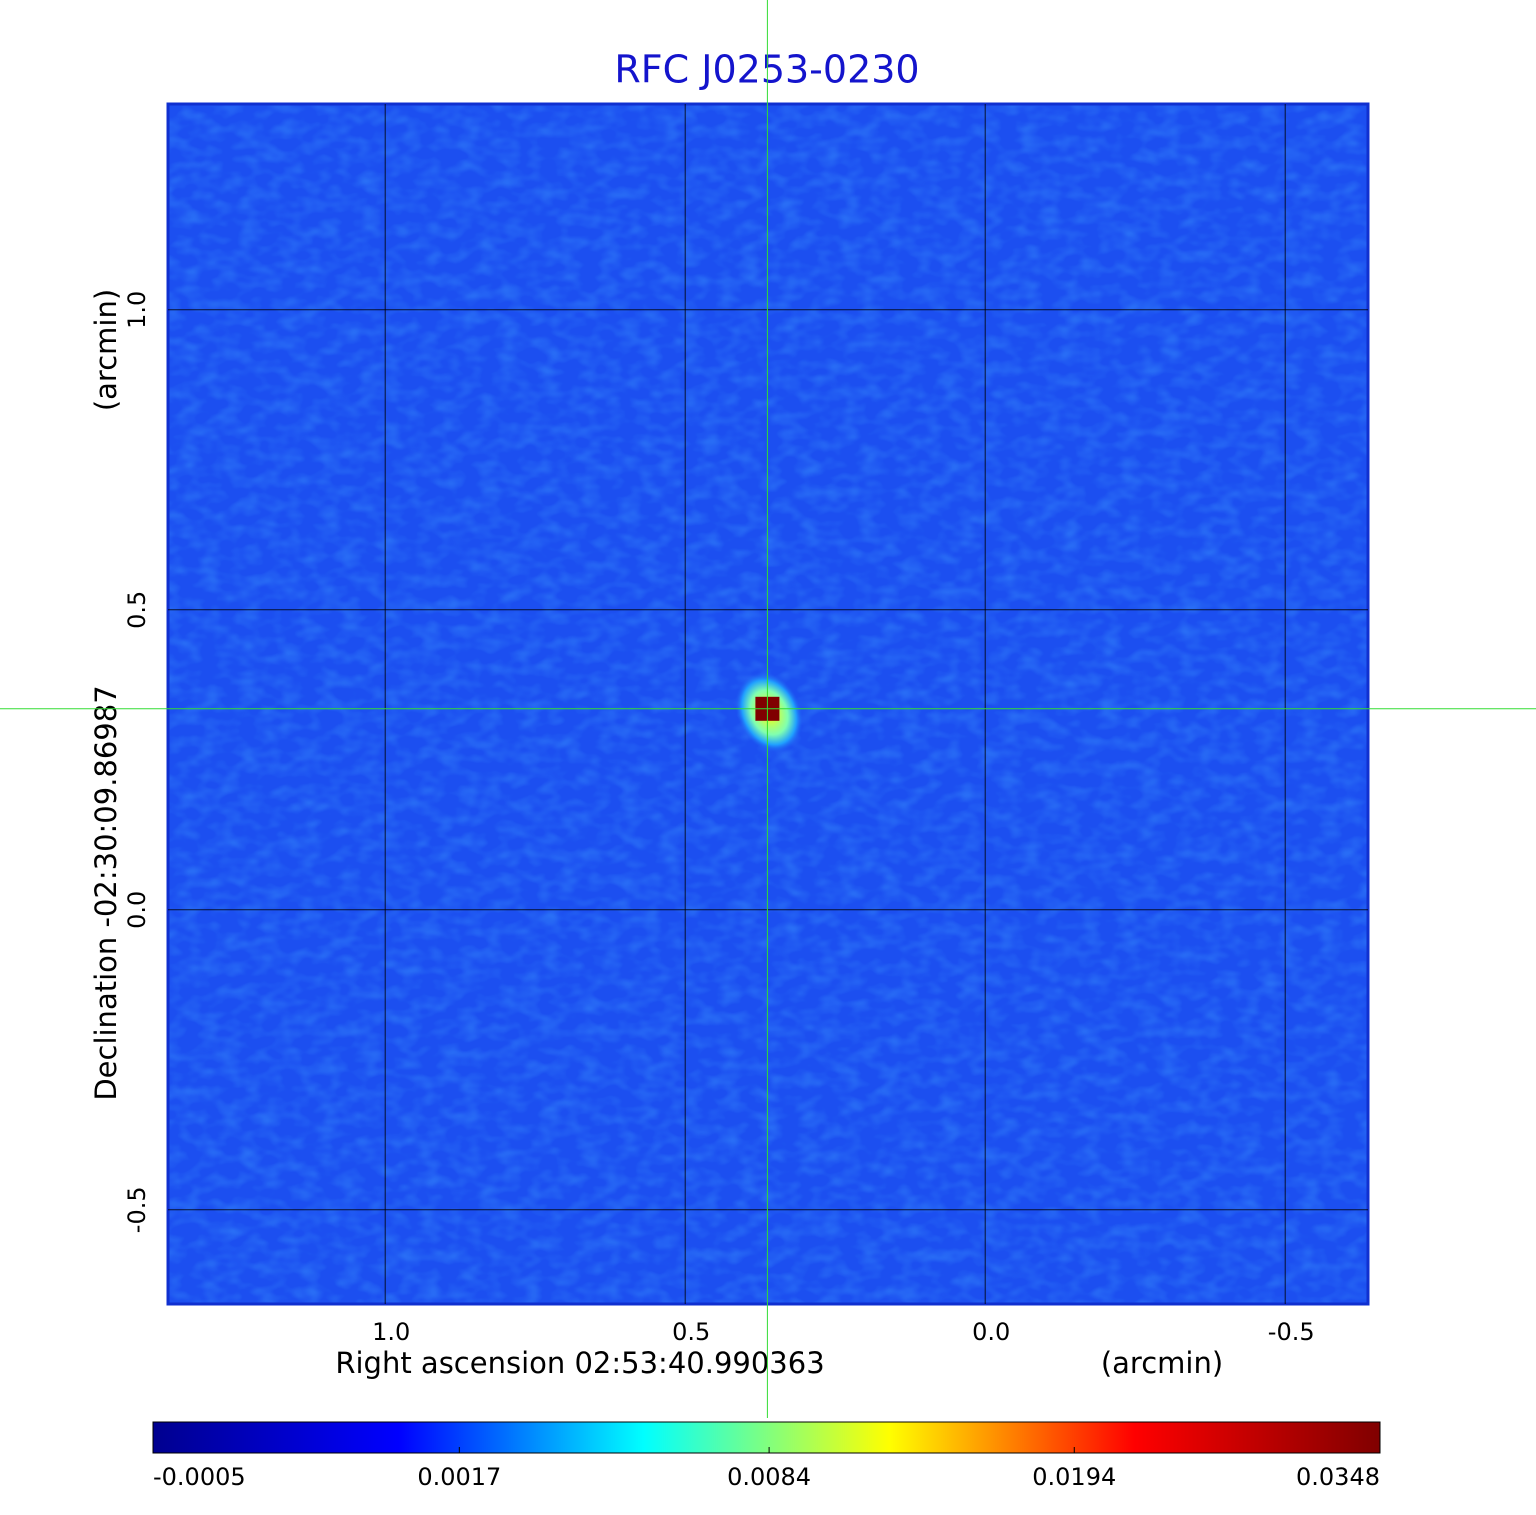 This screenshot has height=1515, width=1536. I want to click on colorbar-tick-label: 0.0084, so click(769, 1477).